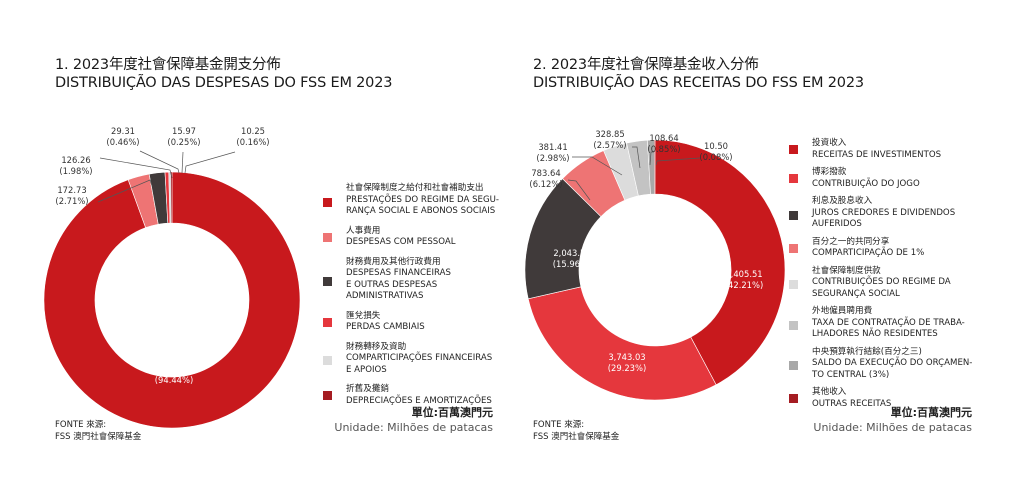 Image resolution: width=1024 pixels, height=490 pixels. What do you see at coordinates (866, 183) in the screenshot?
I see `legend-label-pt: CONTRIBUIÇÃO DO JOGO` at bounding box center [866, 183].